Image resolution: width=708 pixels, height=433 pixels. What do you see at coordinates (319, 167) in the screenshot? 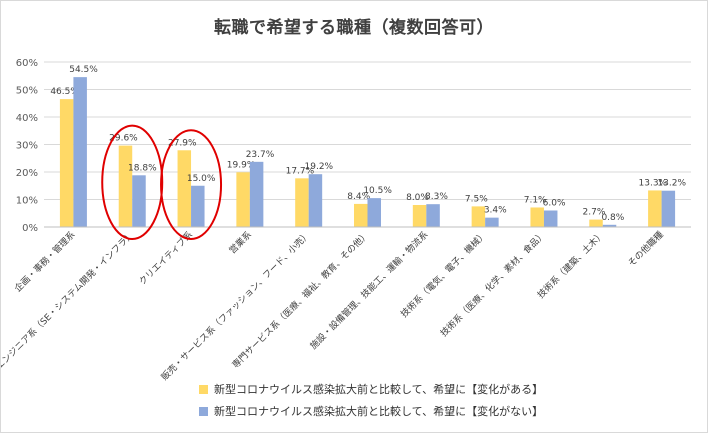
I see `data-label: 19.2%` at bounding box center [319, 167].